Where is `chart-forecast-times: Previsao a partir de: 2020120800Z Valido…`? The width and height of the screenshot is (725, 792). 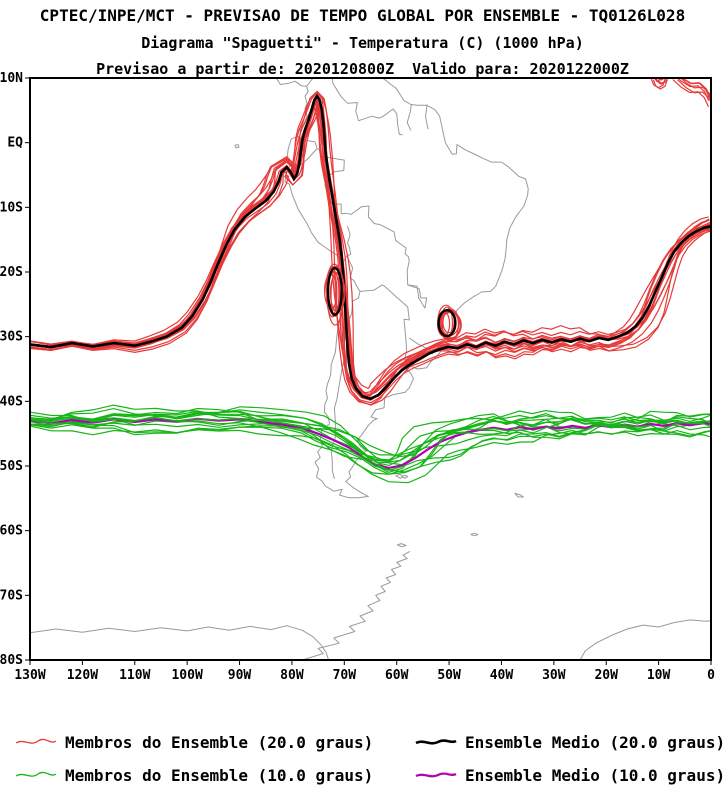 chart-forecast-times: Previsao a partir de: 2020120800Z Valido… is located at coordinates (362, 69).